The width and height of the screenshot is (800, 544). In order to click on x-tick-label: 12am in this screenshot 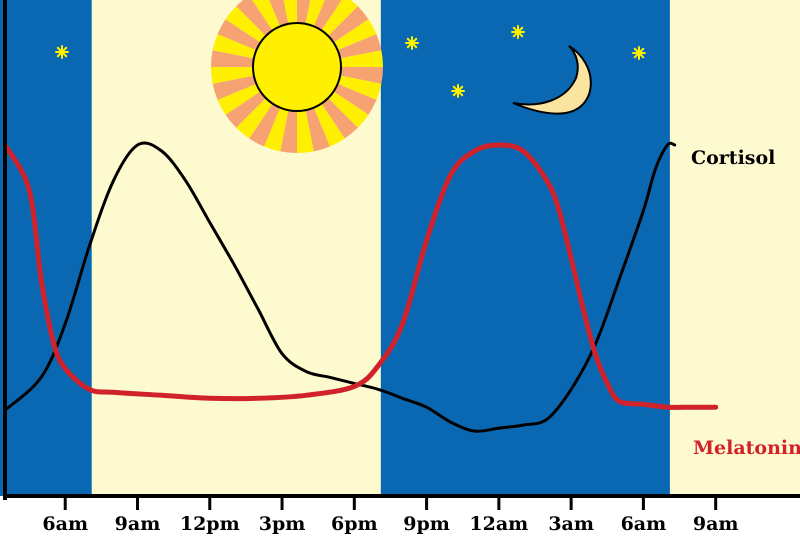, I will do `click(498, 524)`.